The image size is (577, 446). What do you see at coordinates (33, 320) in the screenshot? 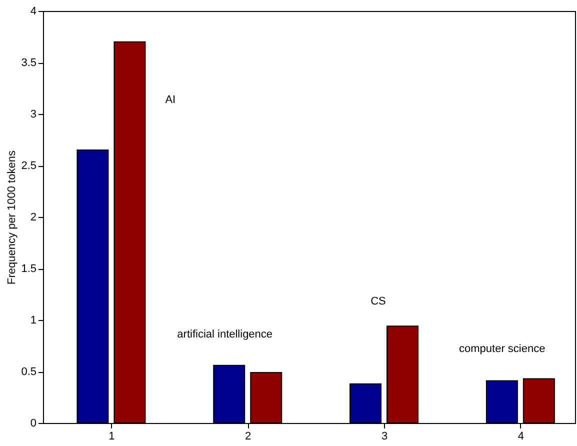
I see `y-tick-label: 1` at bounding box center [33, 320].